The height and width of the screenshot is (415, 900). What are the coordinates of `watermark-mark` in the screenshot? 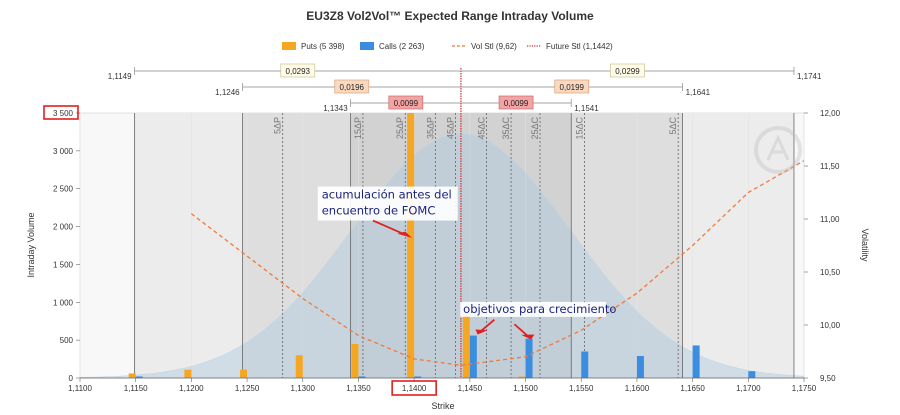 It's located at (778, 147).